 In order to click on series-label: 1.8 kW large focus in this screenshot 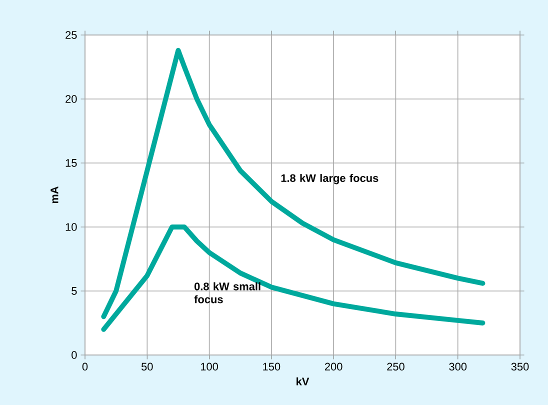, I will do `click(329, 179)`.